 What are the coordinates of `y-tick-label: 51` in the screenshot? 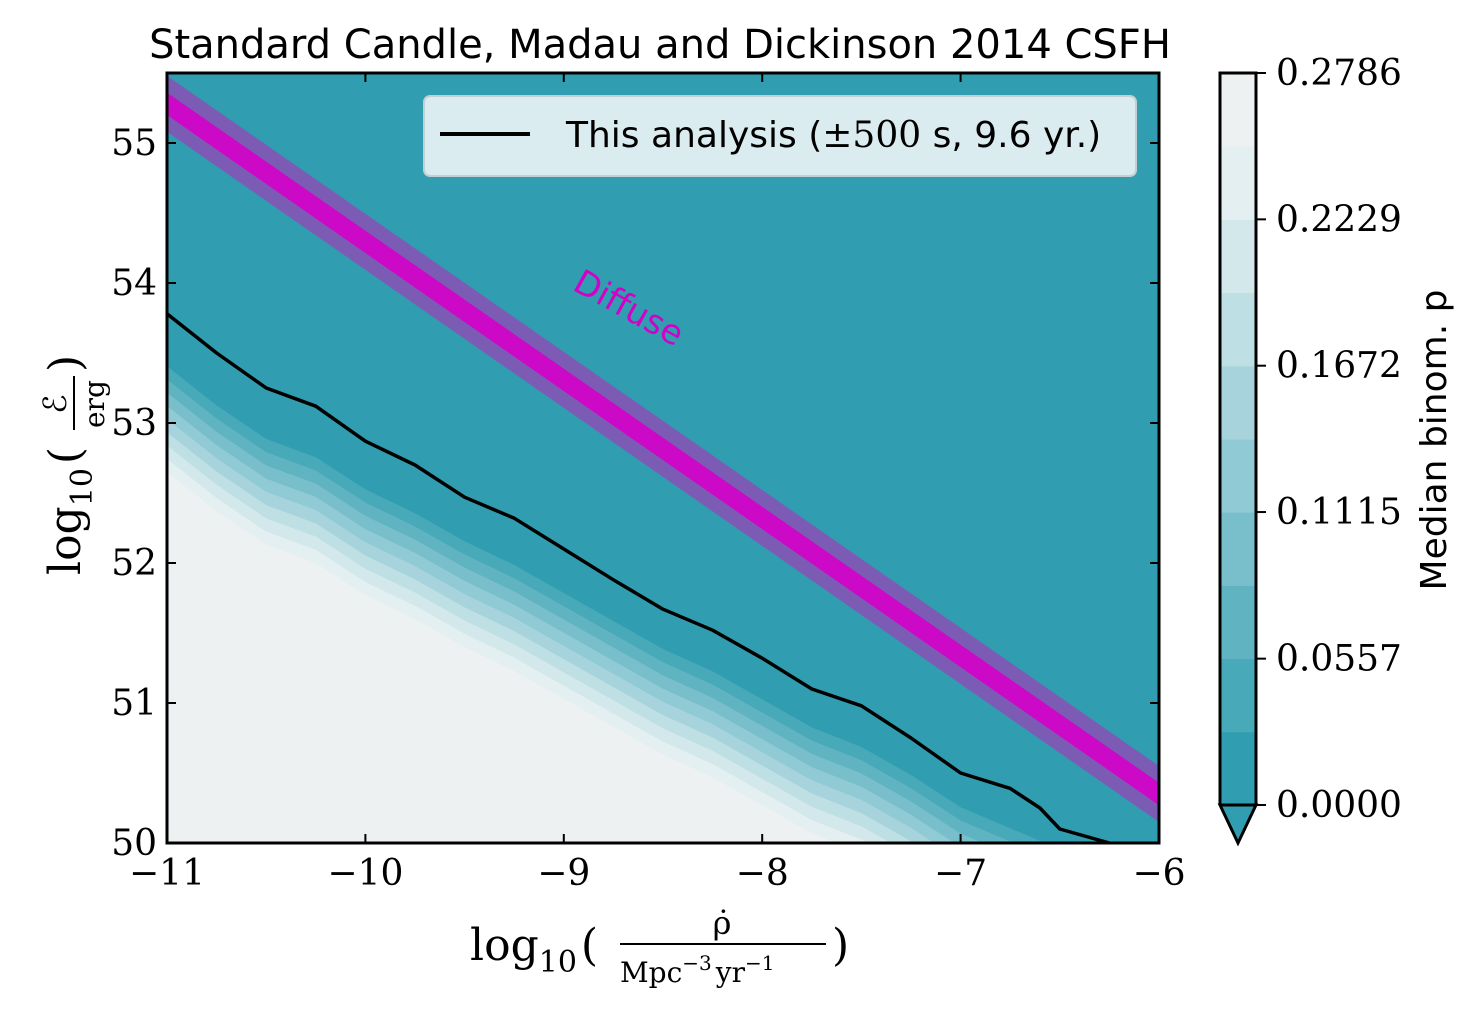 It's located at (134, 703).